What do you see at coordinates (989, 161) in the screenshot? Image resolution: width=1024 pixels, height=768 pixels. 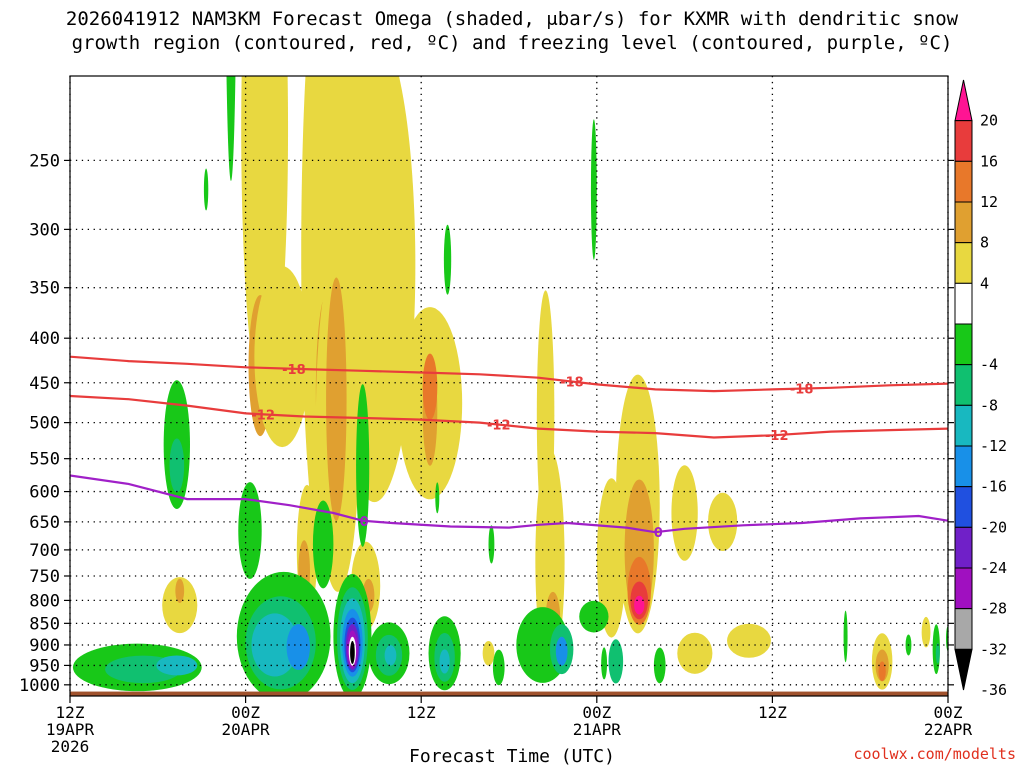 I see `colorbar-label-1: 16` at bounding box center [989, 161].